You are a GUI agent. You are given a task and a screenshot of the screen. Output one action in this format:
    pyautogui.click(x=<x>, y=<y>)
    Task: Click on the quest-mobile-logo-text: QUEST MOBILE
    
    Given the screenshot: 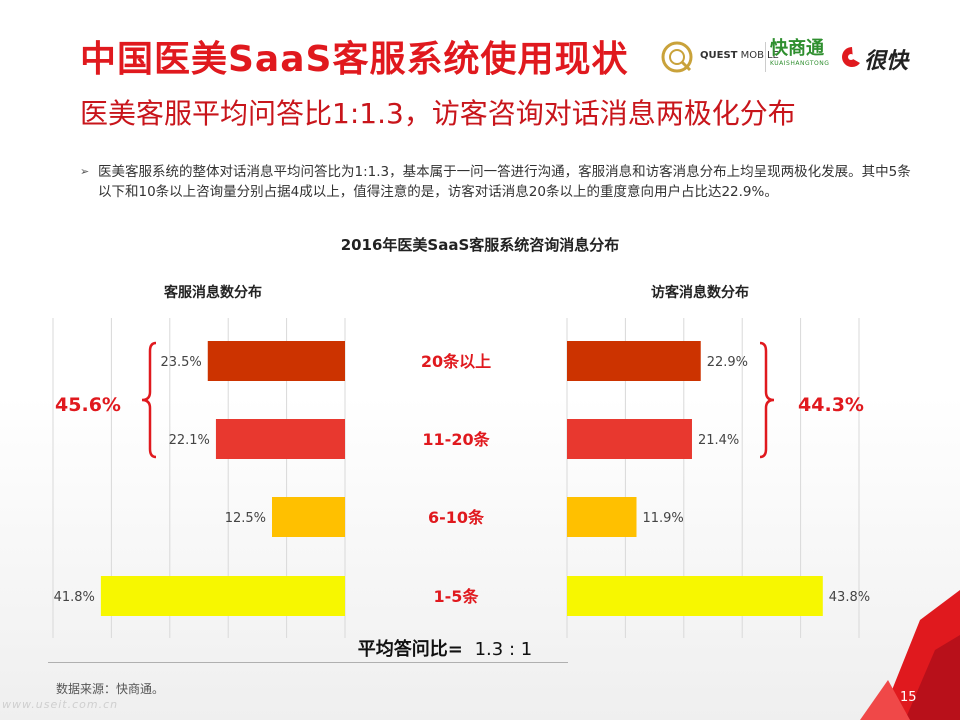 What is the action you would take?
    pyautogui.click(x=739, y=55)
    